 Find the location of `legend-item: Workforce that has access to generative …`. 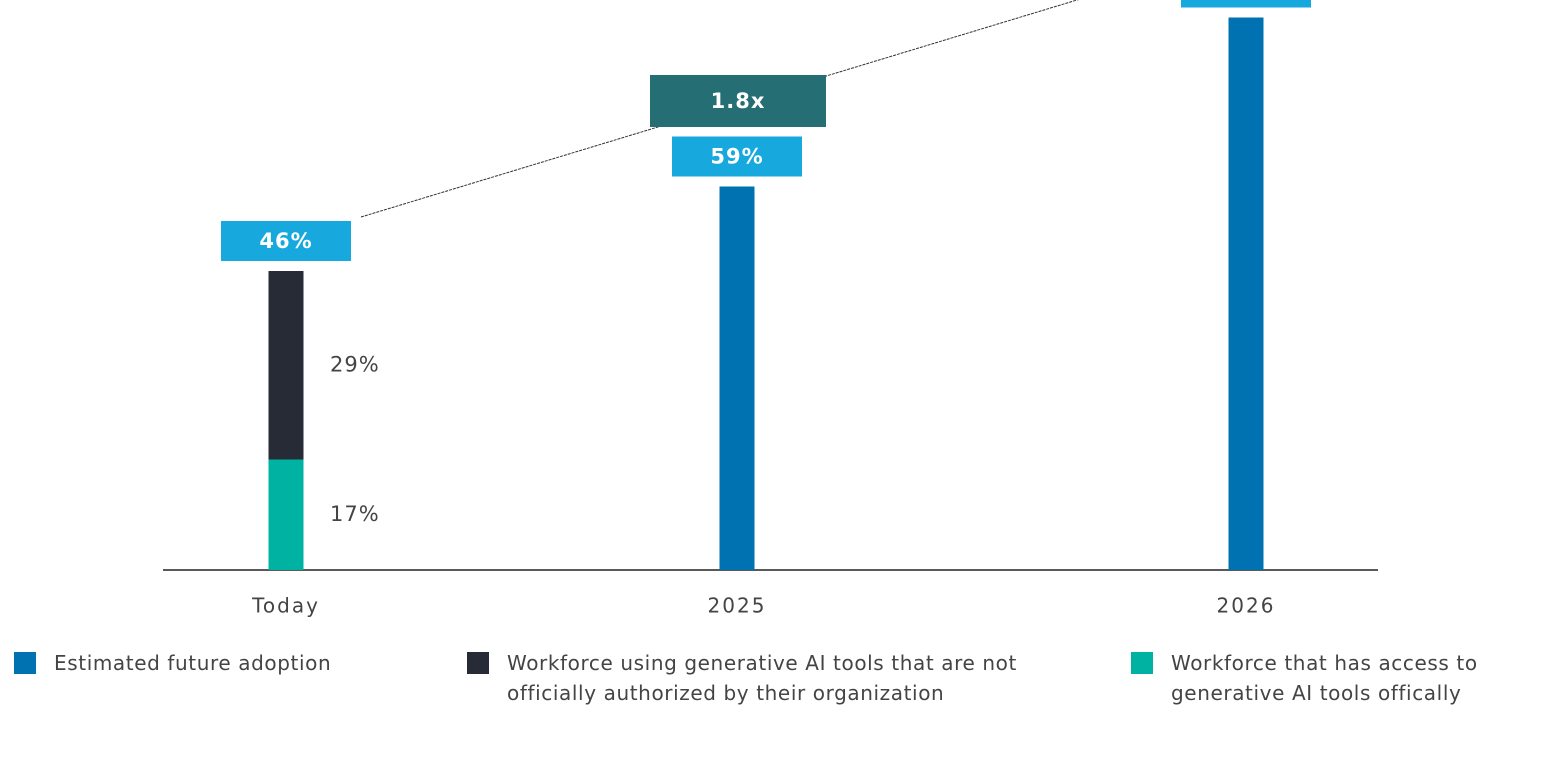

legend-item: Workforce that has access to generative … is located at coordinates (1341, 678).